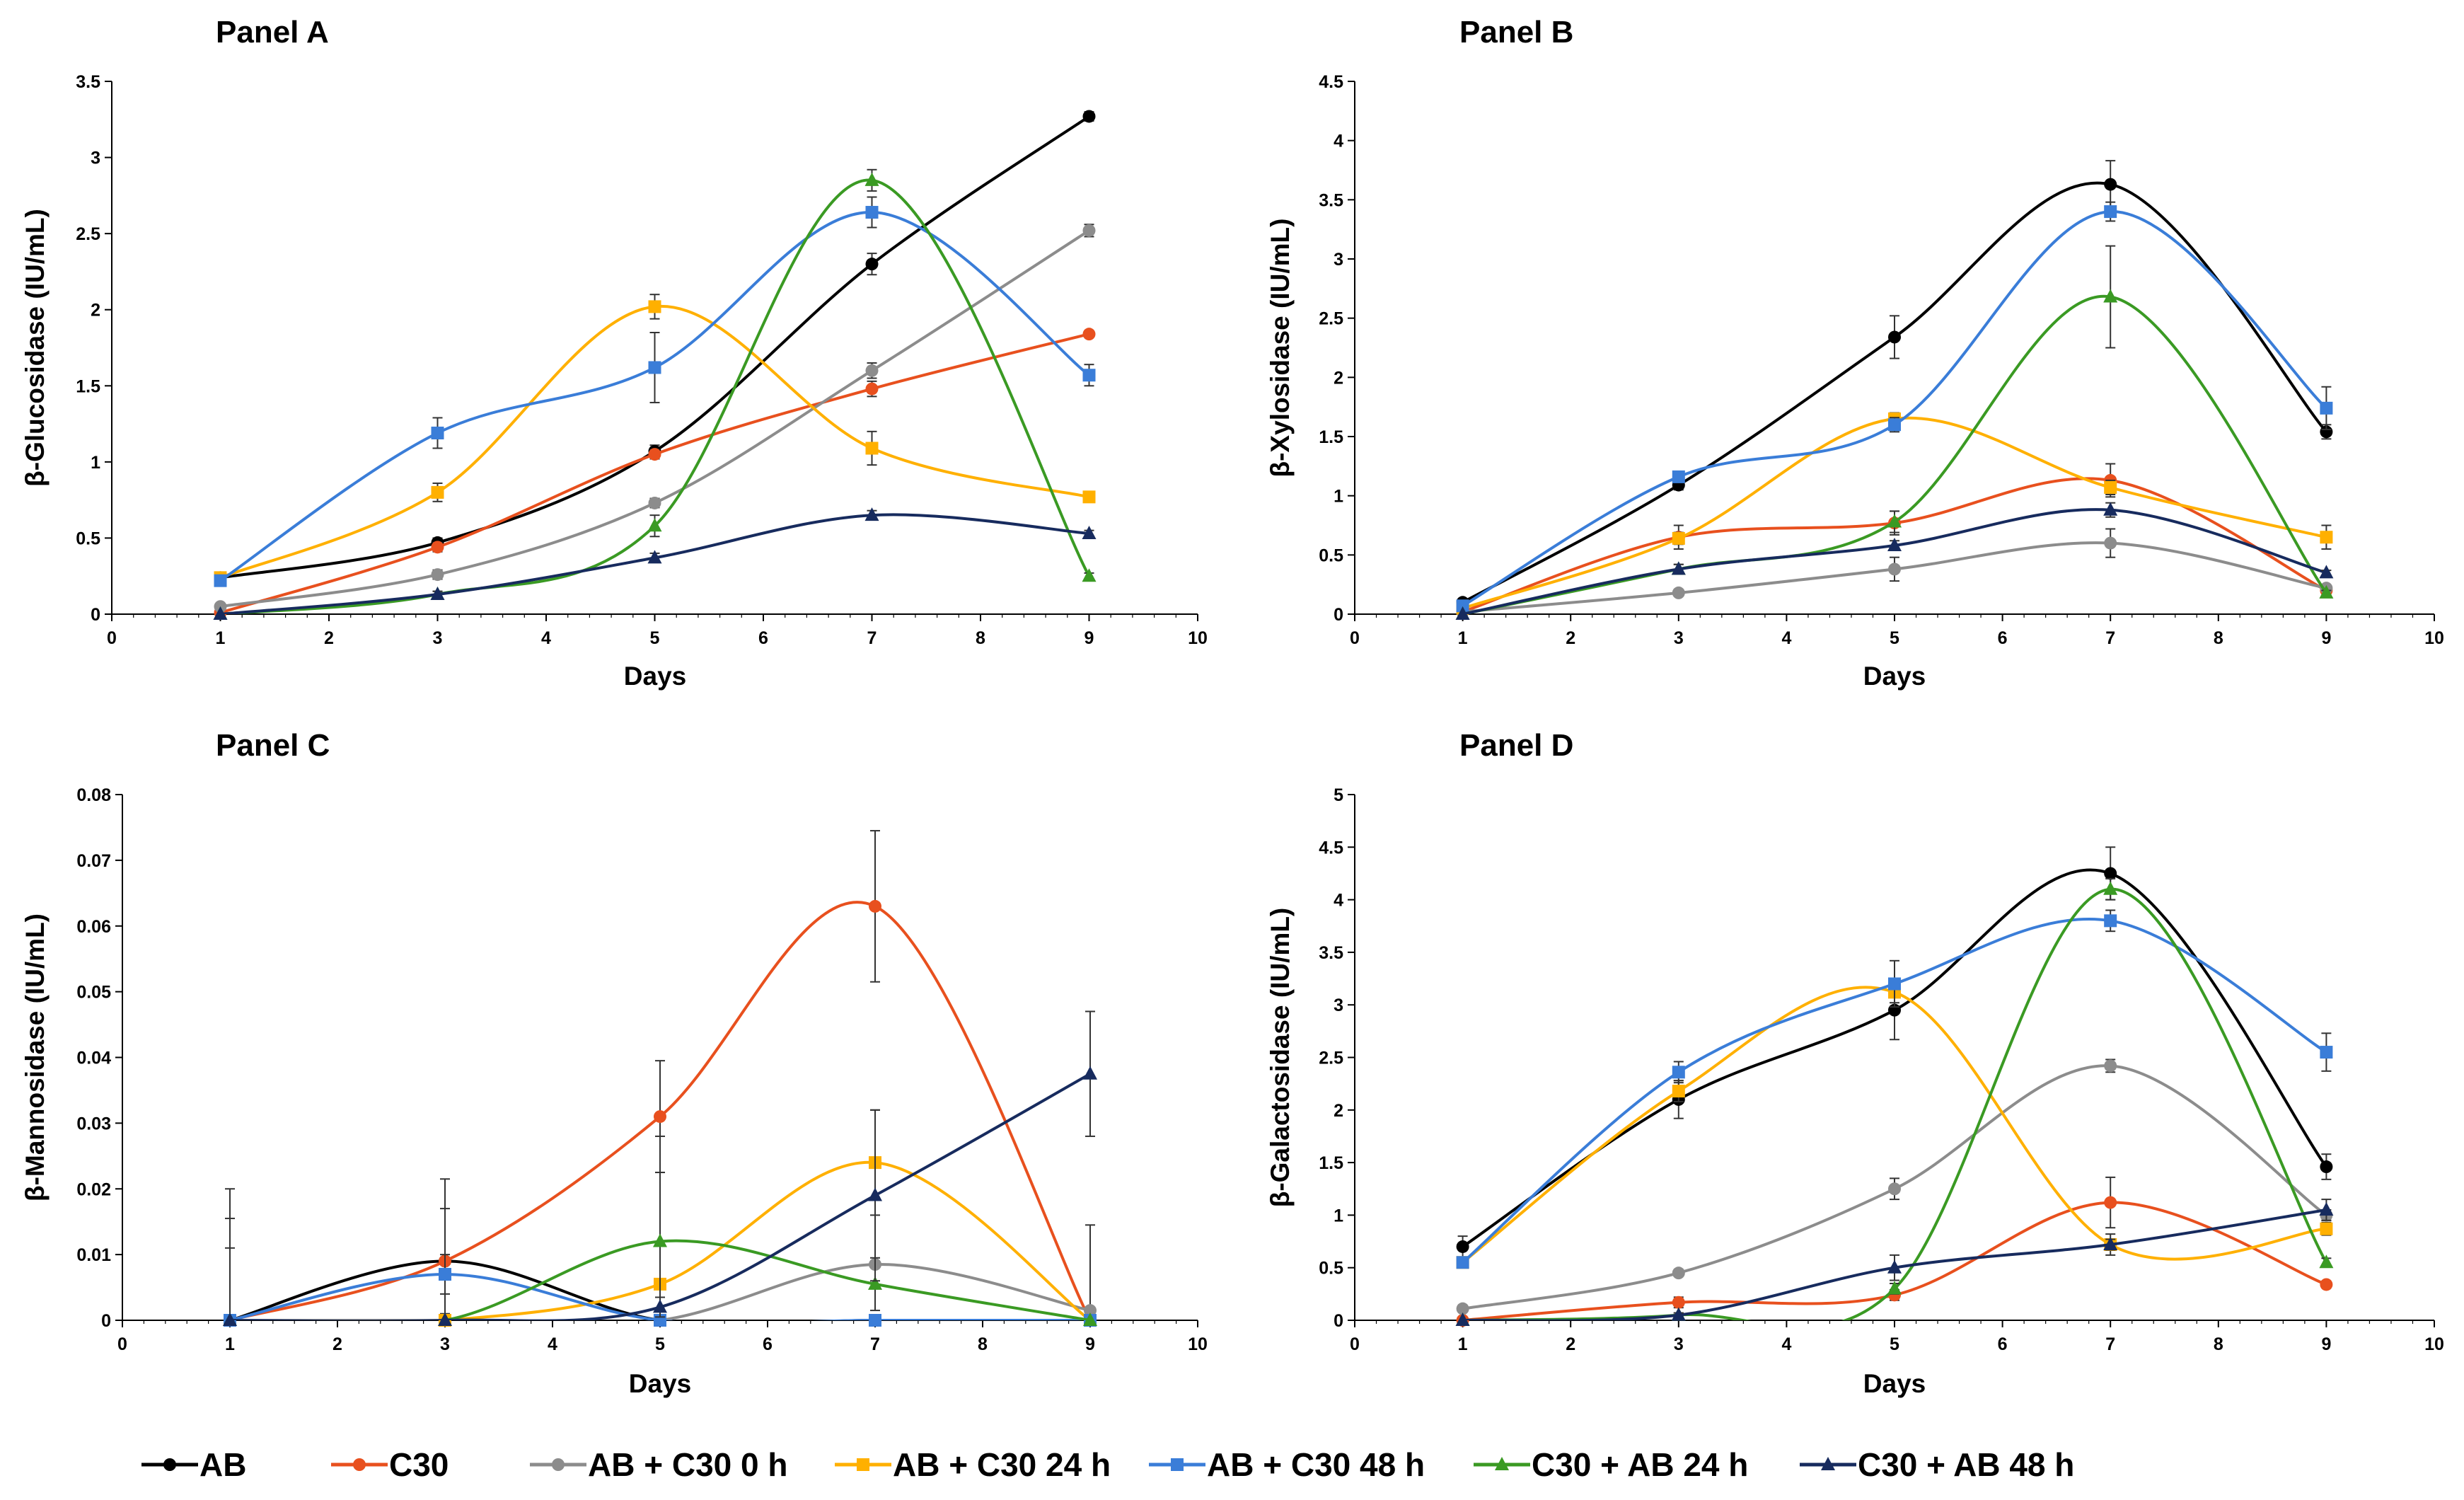 This screenshot has height=1500, width=2464. I want to click on panel-d-x-tick-label: 4, so click(1786, 1344).